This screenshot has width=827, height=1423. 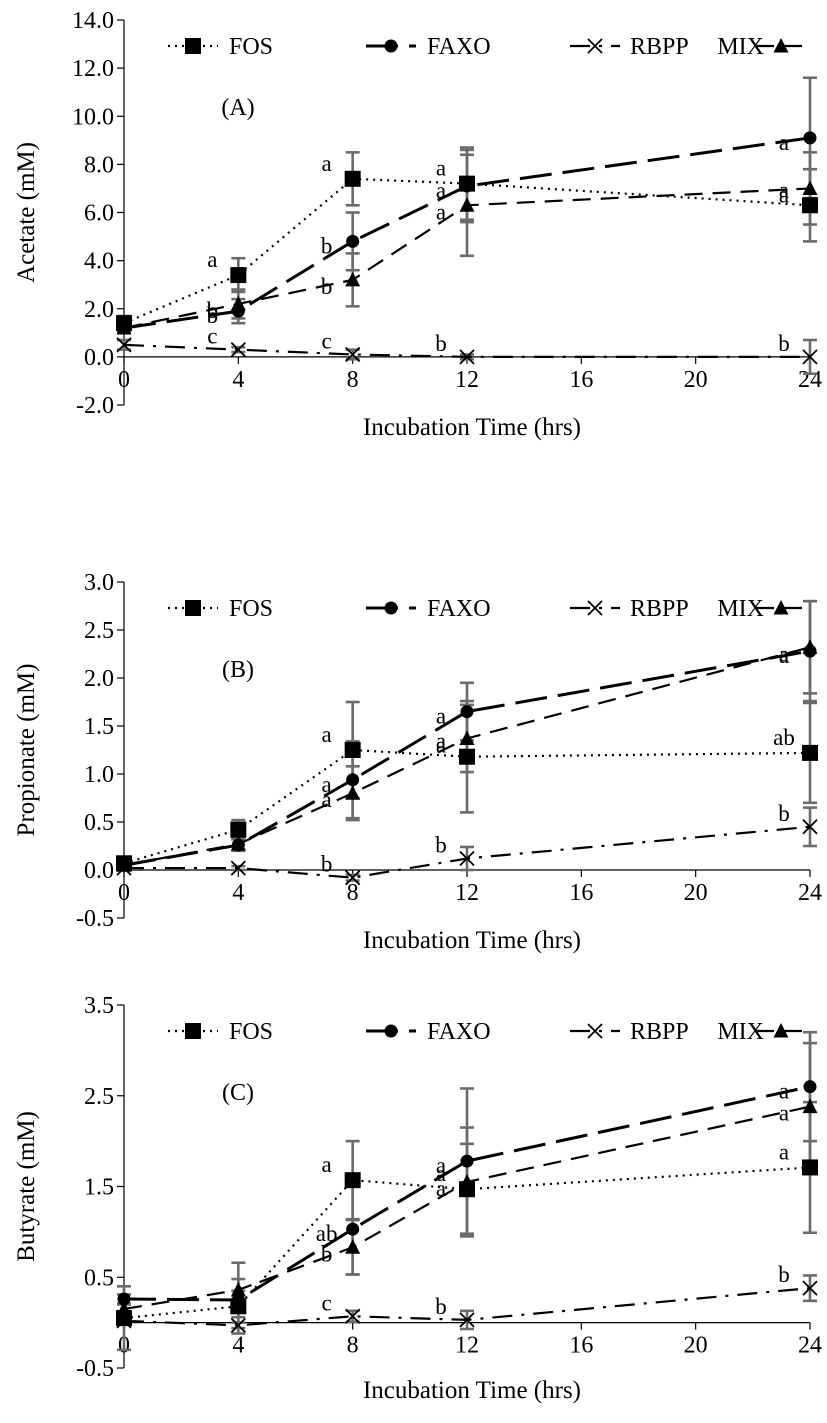 I want to click on y-tick-label: 14.0, so click(x=93, y=21).